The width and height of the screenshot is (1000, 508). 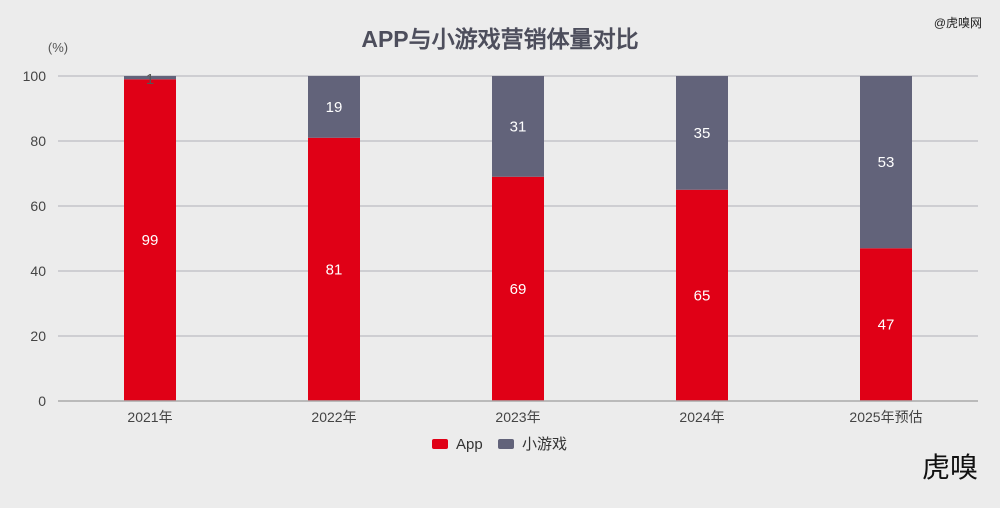 What do you see at coordinates (38, 271) in the screenshot?
I see `y-tick-label: 40` at bounding box center [38, 271].